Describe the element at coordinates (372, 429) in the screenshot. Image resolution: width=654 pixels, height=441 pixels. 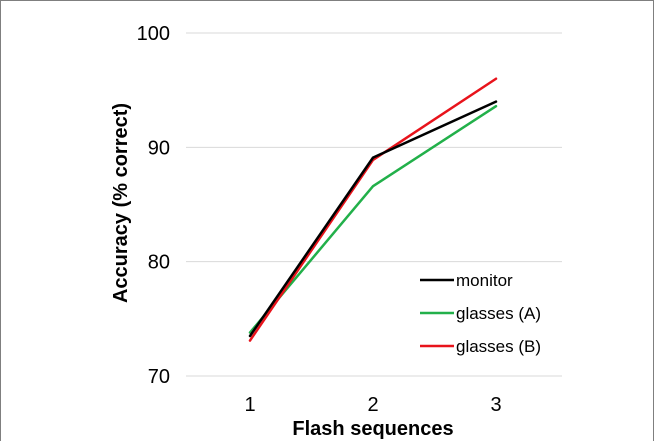
I see `x-axis-title: Flash sequences` at that location.